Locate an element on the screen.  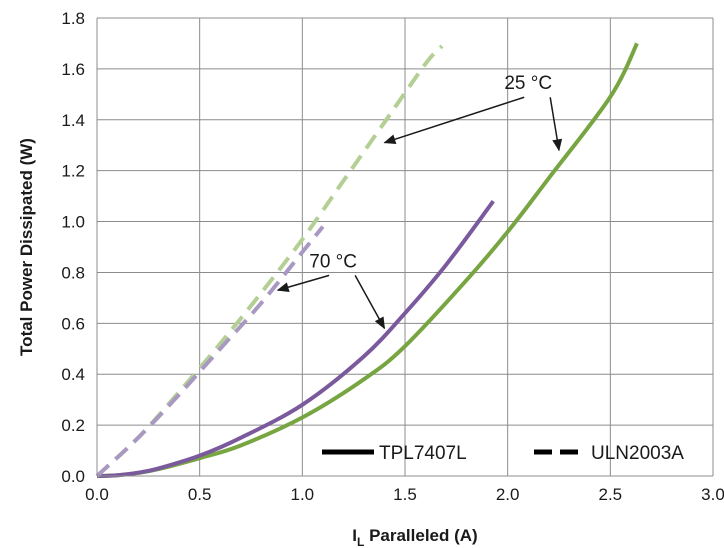
x-tick-label: 0.0 is located at coordinates (97, 494).